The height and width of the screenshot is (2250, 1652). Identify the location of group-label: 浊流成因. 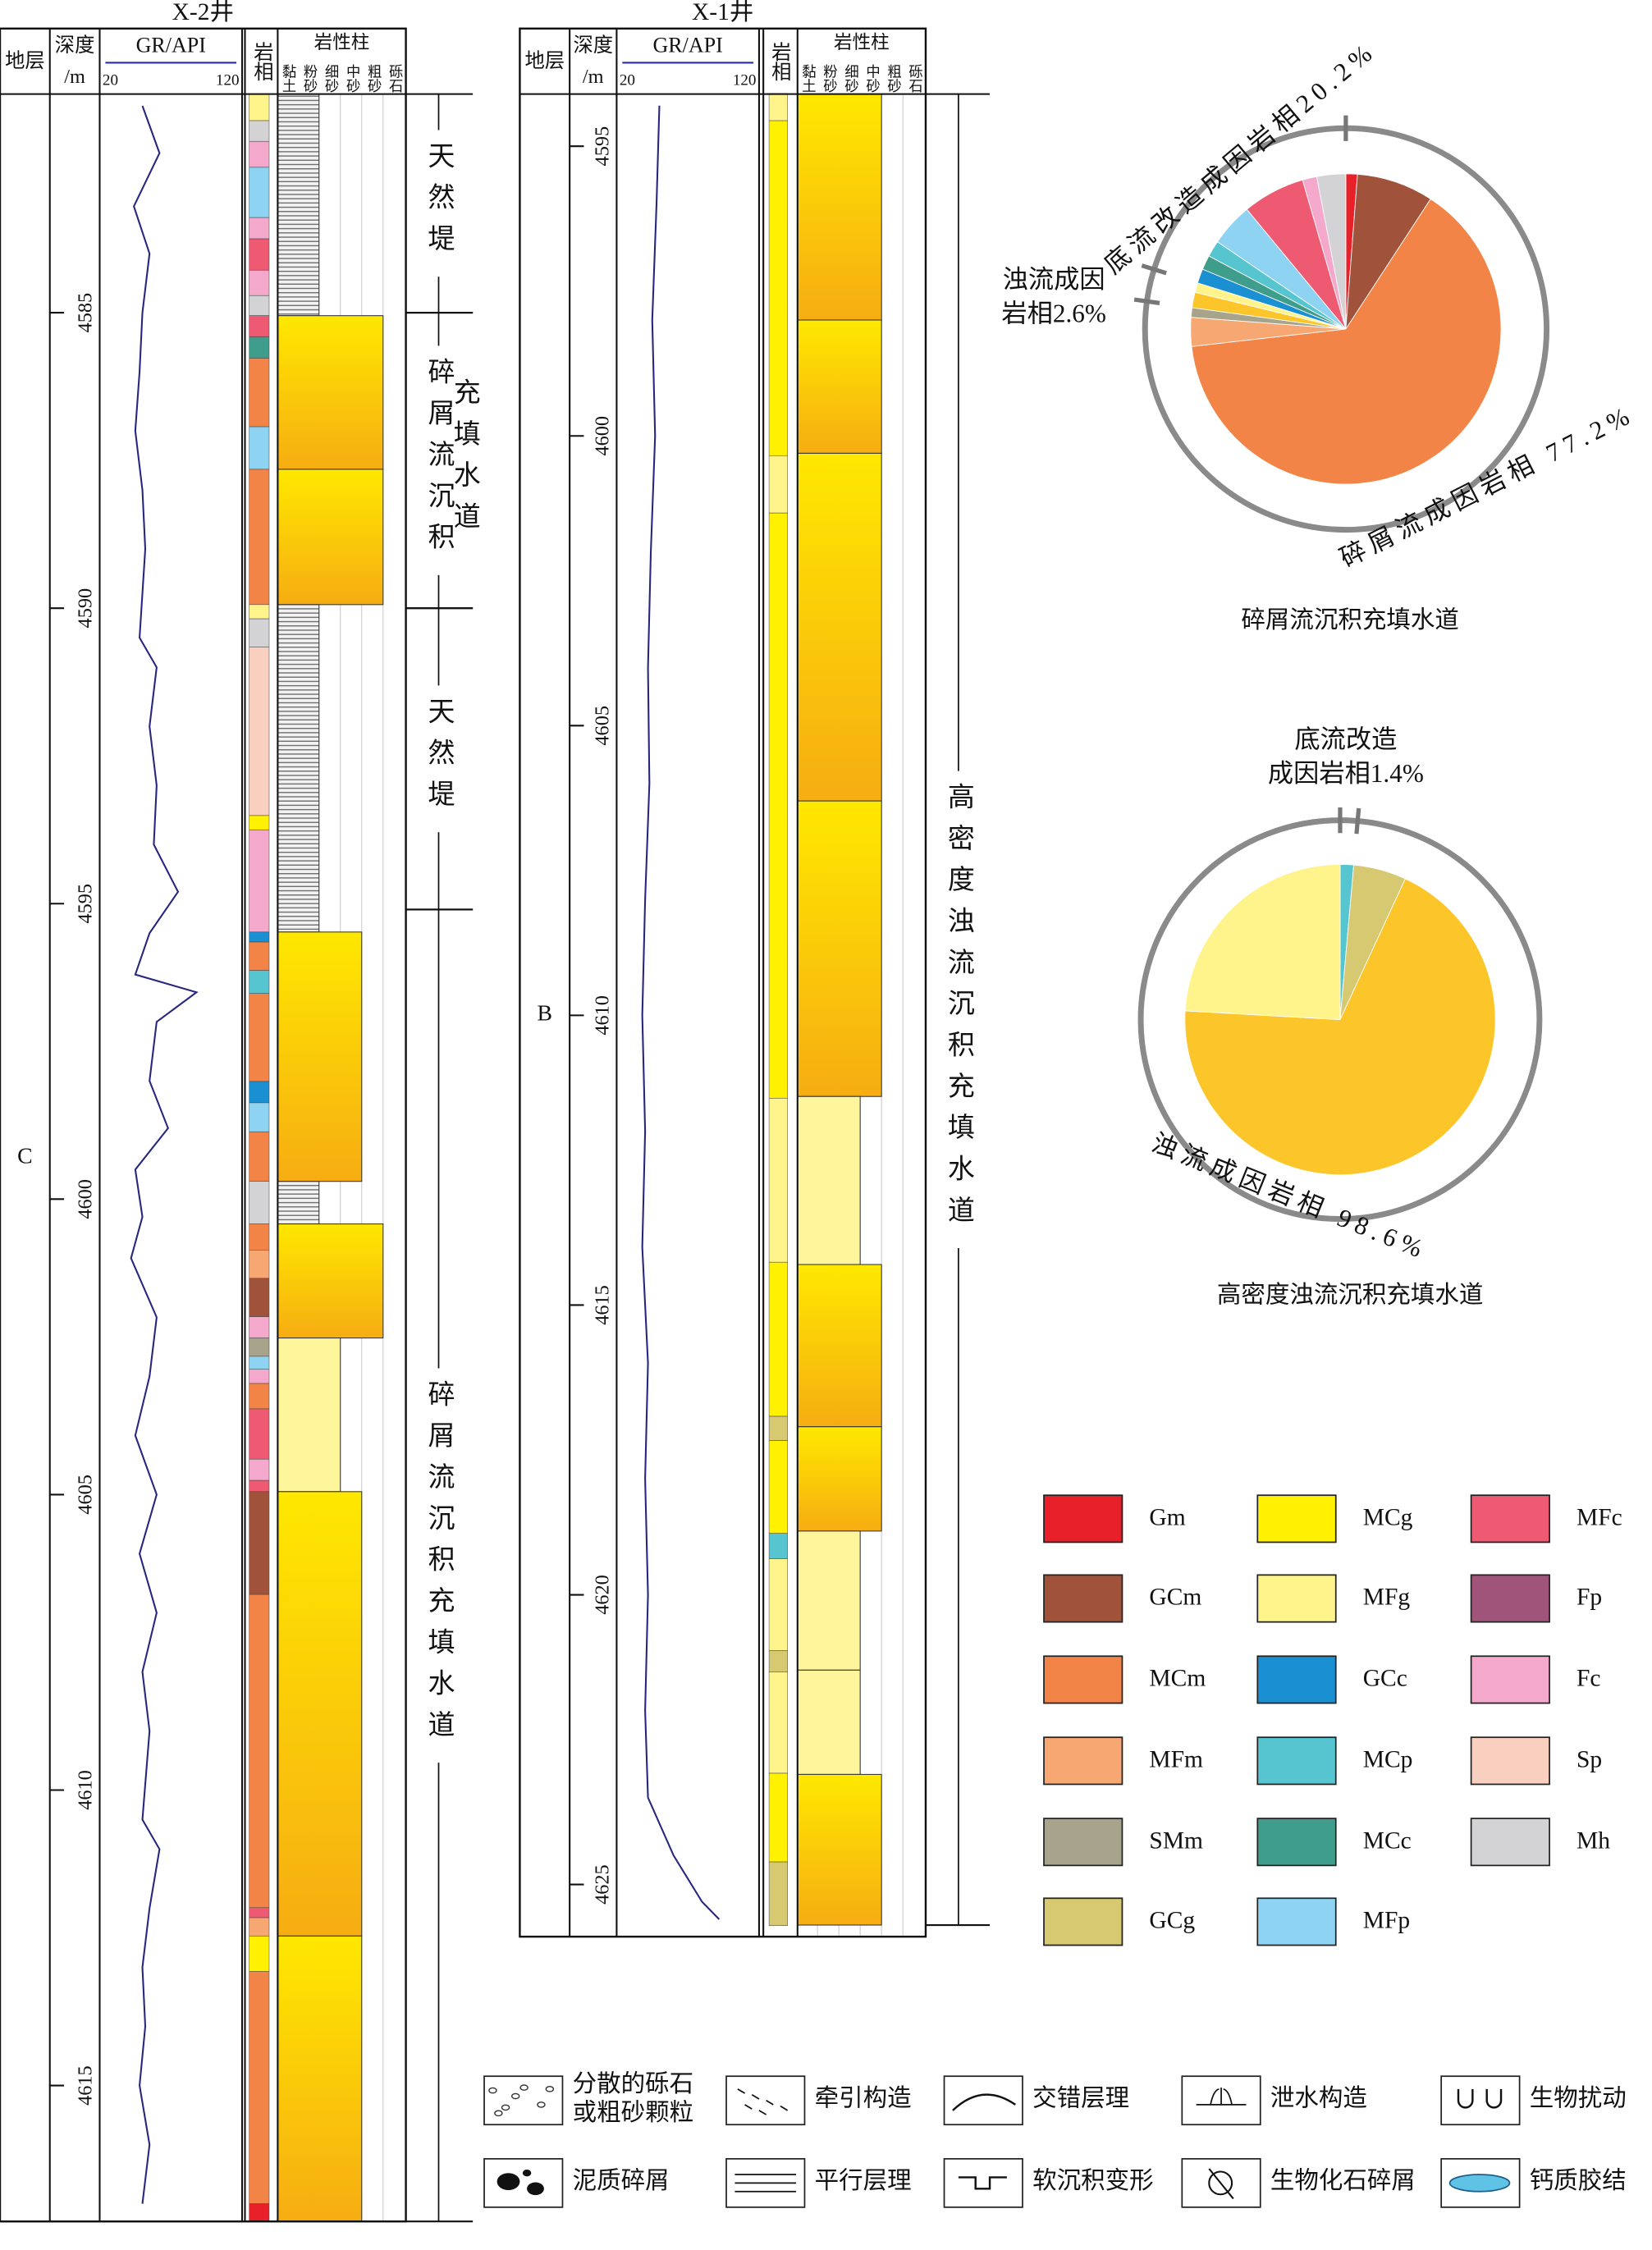
(1054, 279).